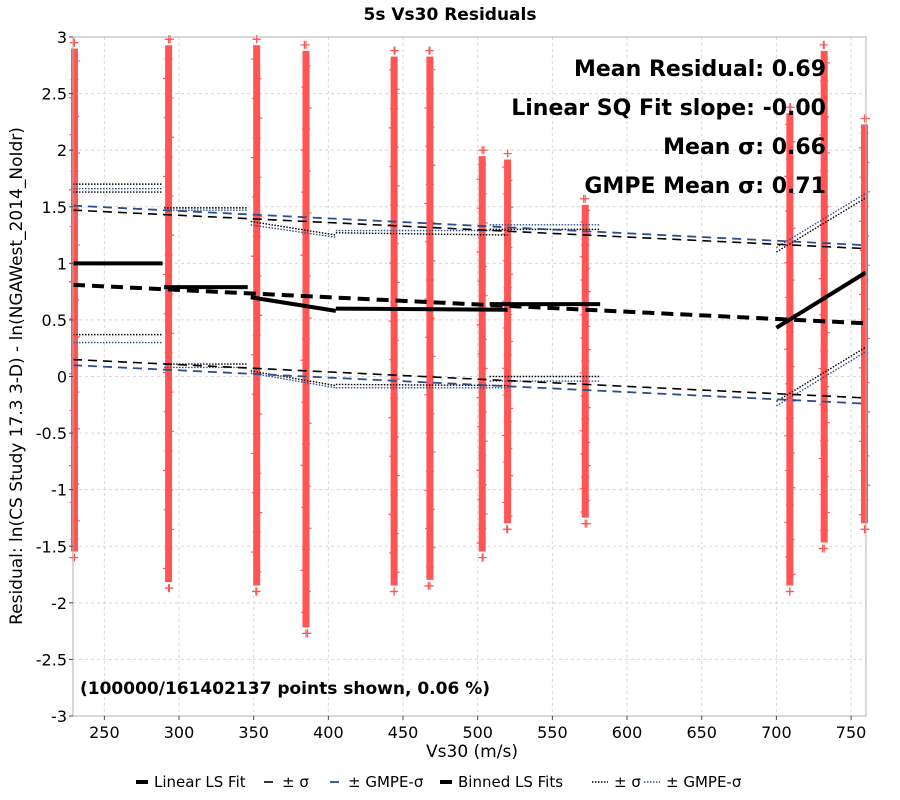 This screenshot has width=900, height=800. What do you see at coordinates (501, 782) in the screenshot?
I see `legend-entry: Binned LS Fits` at bounding box center [501, 782].